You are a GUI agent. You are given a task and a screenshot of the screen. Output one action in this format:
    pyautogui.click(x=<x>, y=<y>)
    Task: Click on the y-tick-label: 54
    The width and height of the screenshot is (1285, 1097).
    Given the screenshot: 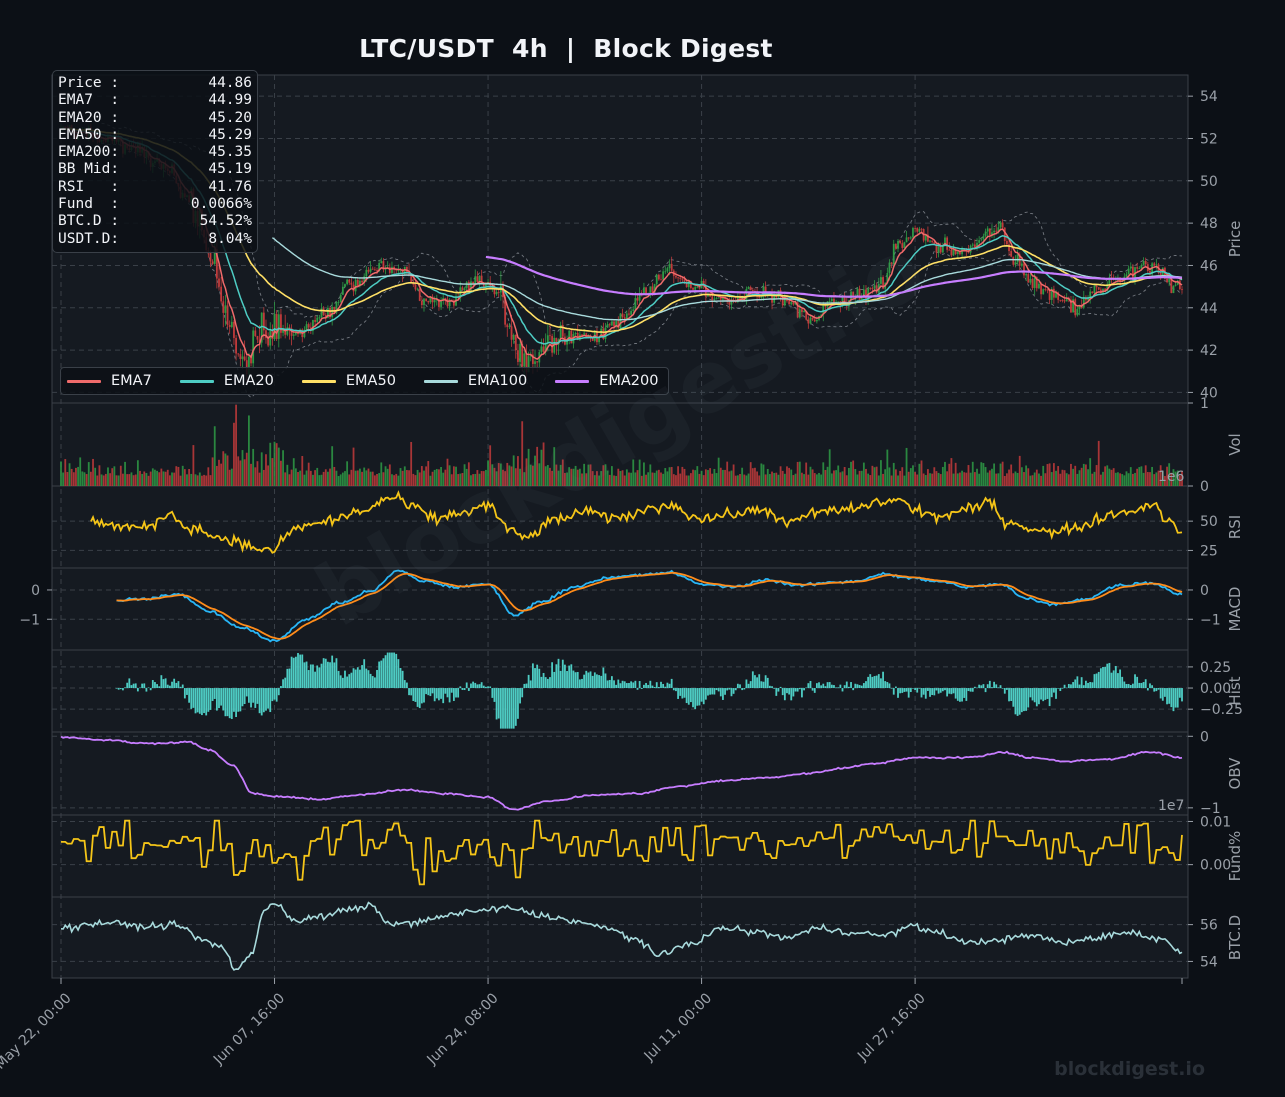 What is the action you would take?
    pyautogui.click(x=1209, y=962)
    